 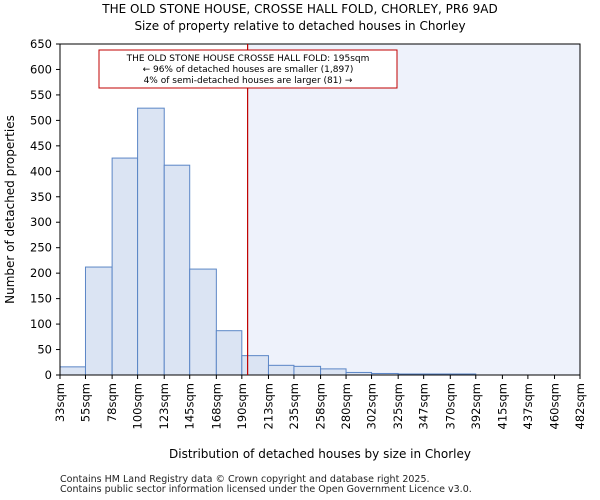 I want to click on x-tick-label: 415sqm, so click(x=502, y=406).